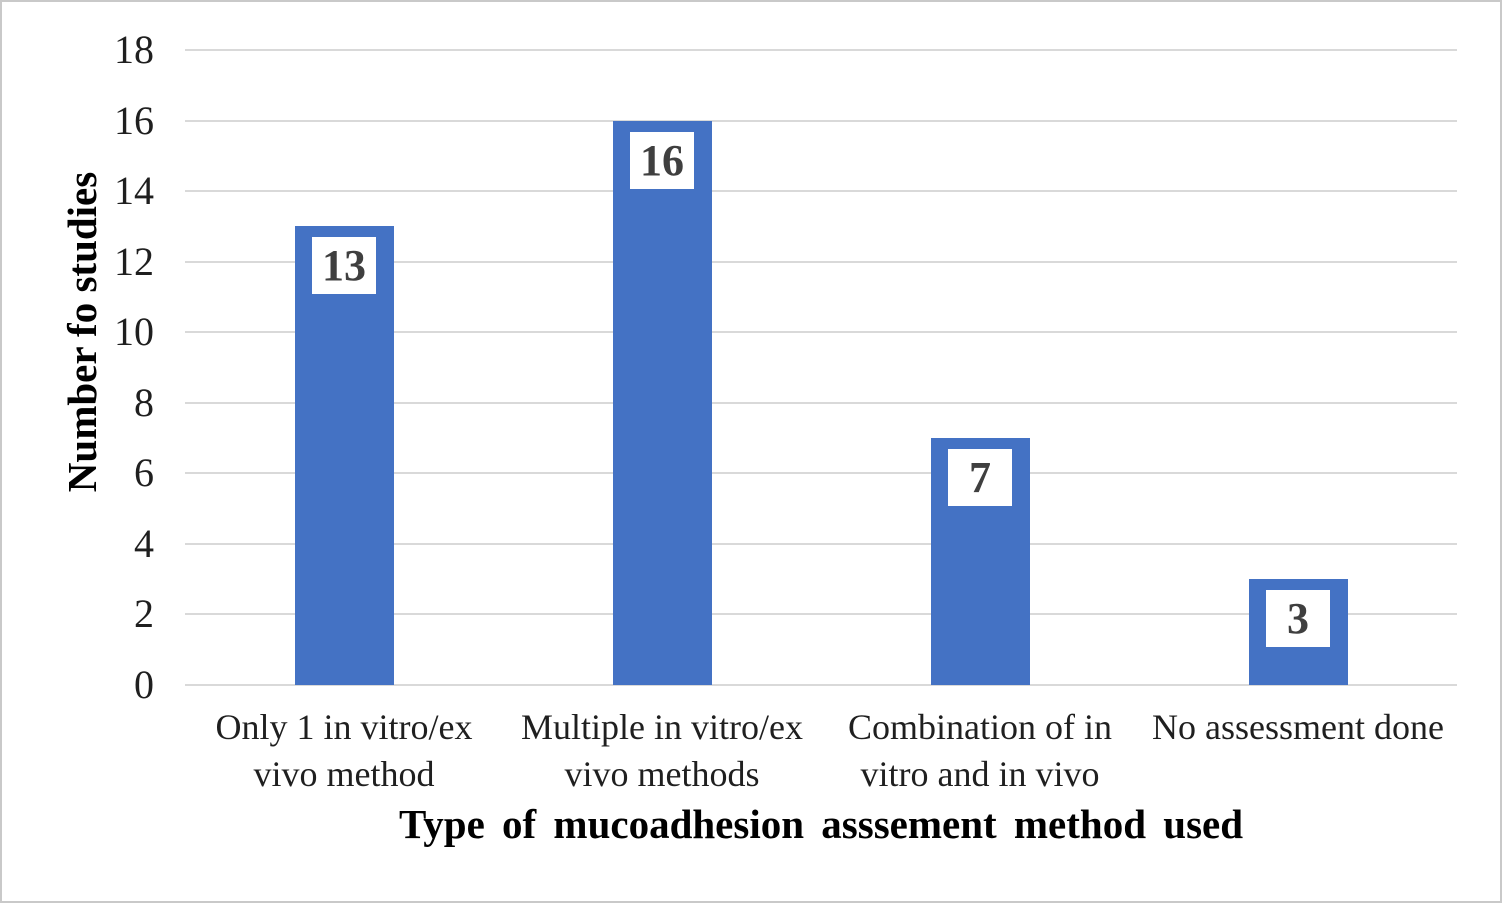 The width and height of the screenshot is (1502, 903). I want to click on y-tick-label-16: 16, so click(134, 120).